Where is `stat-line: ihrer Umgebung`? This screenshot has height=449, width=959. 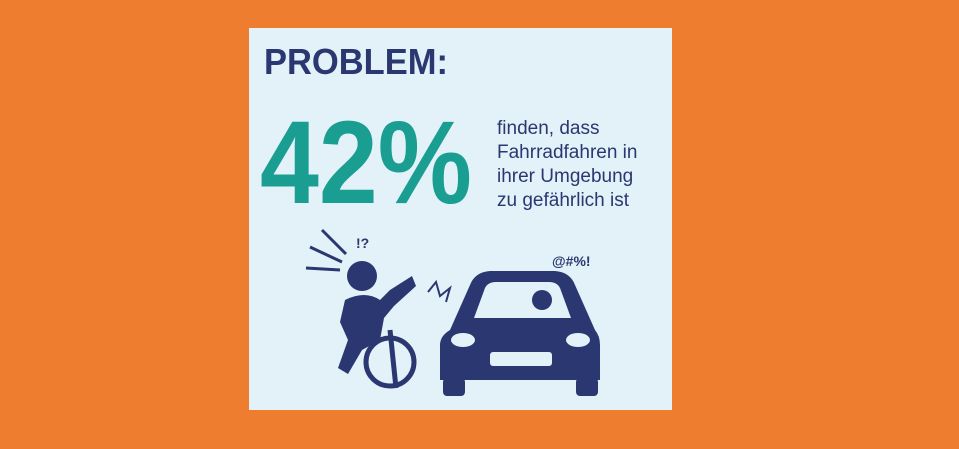
stat-line: ihrer Umgebung is located at coordinates (565, 176).